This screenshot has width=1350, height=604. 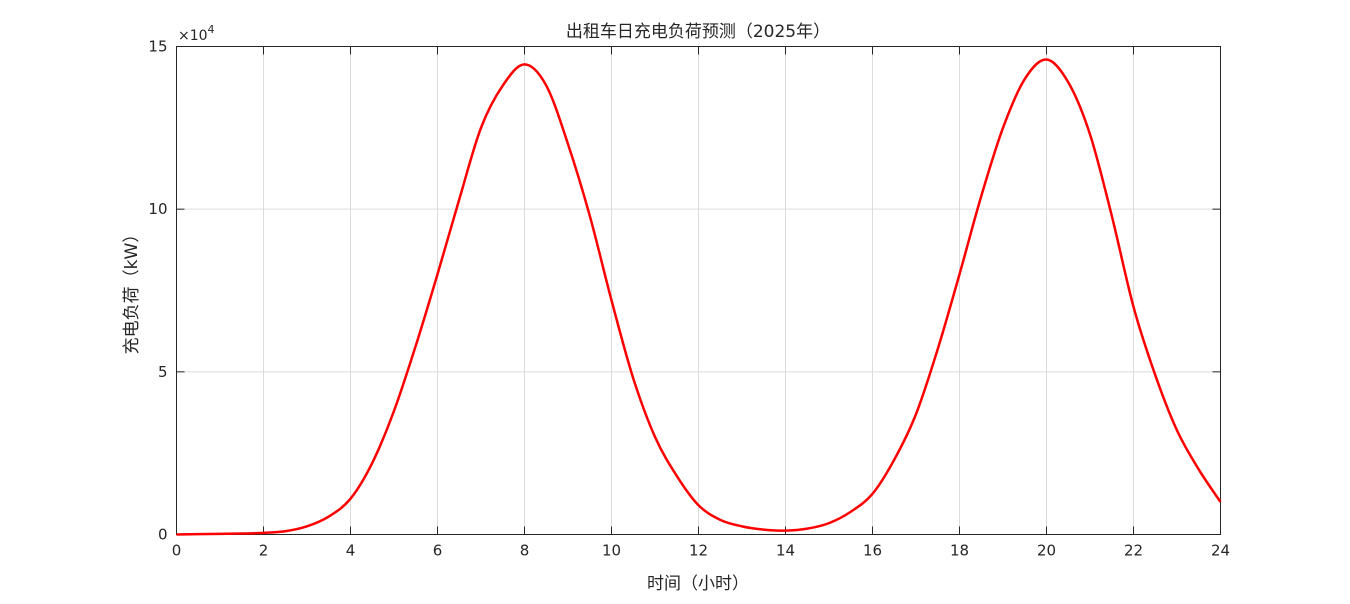 What do you see at coordinates (698, 32) in the screenshot?
I see `chart-title: 出租车日充电负荷预测（2025年）` at bounding box center [698, 32].